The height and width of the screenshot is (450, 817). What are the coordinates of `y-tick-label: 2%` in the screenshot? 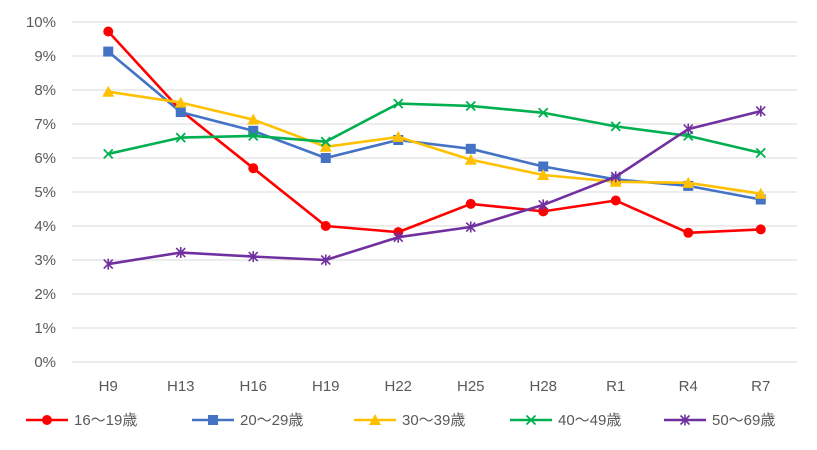 It's located at (45, 294).